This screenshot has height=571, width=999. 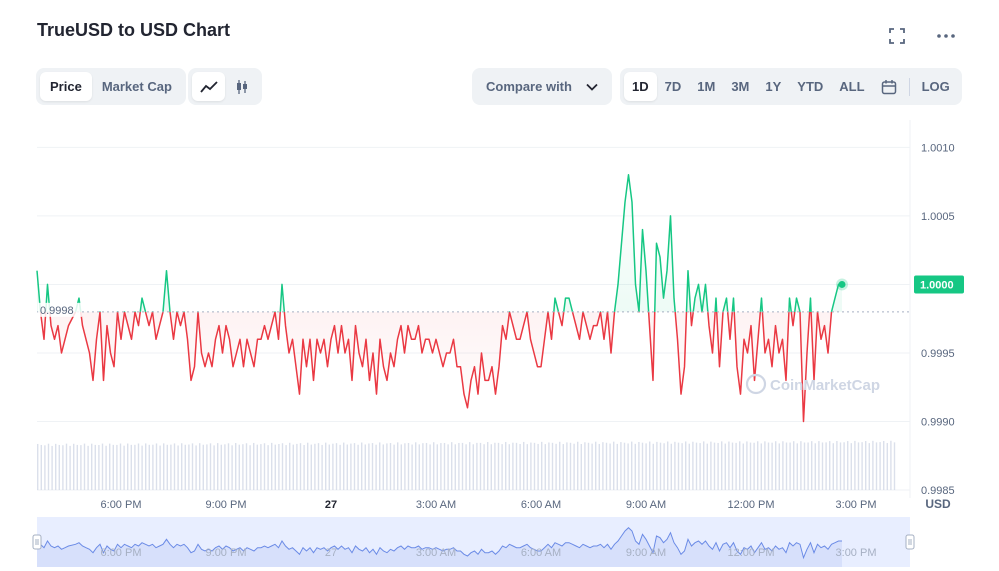 What do you see at coordinates (938, 354) in the screenshot?
I see `y-tick-label: 0.9995` at bounding box center [938, 354].